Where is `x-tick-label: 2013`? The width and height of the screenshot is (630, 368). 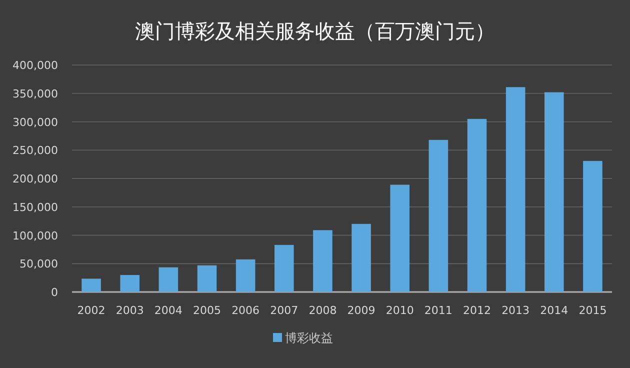 x-tick-label: 2013 is located at coordinates (516, 310).